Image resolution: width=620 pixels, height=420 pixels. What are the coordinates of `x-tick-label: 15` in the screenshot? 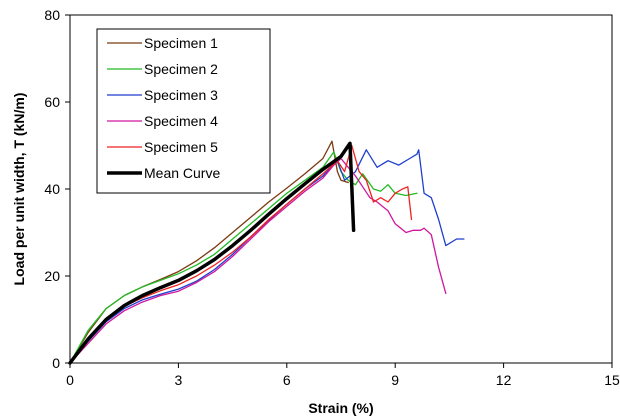 It's located at (612, 380).